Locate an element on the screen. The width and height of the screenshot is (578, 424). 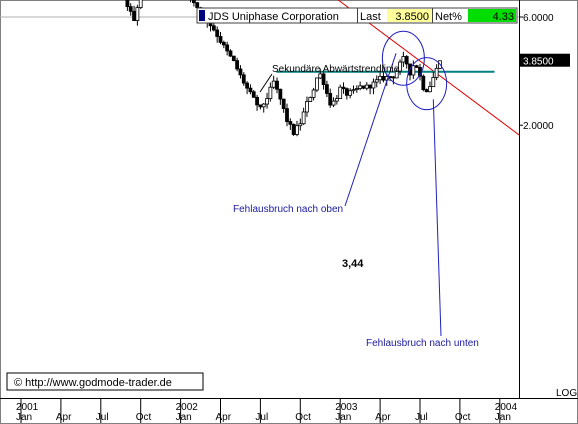
last-price-marker-box is located at coordinates (545, 60).